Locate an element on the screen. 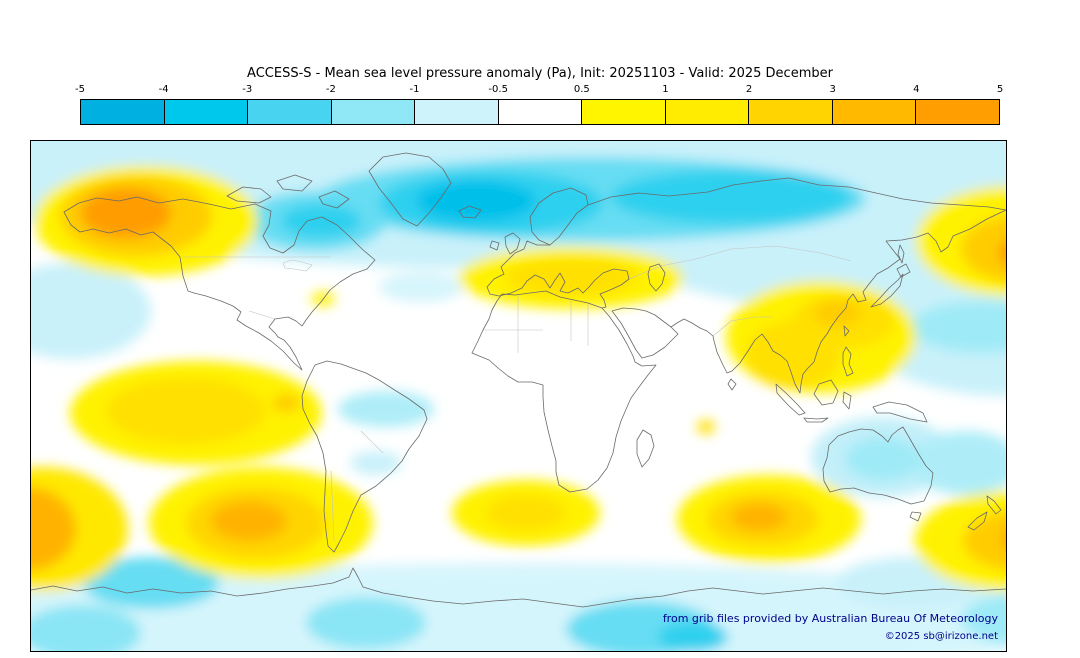 This screenshot has height=658, width=1080. coast-north-america is located at coordinates (219, 283).